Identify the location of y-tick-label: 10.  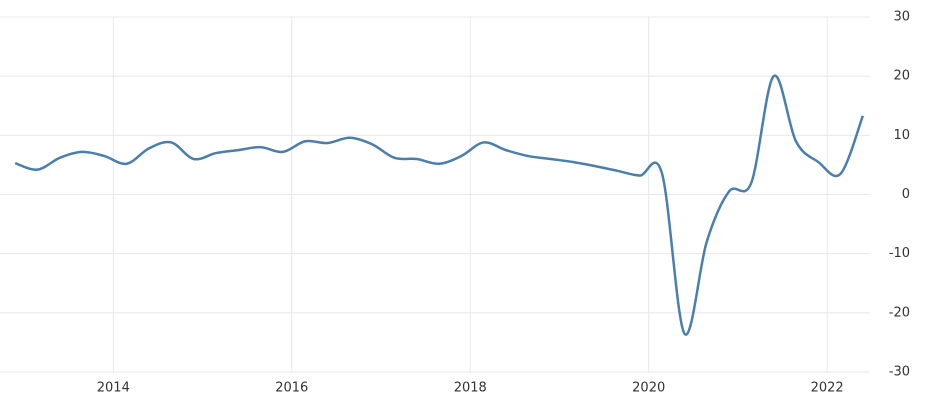
(901, 135).